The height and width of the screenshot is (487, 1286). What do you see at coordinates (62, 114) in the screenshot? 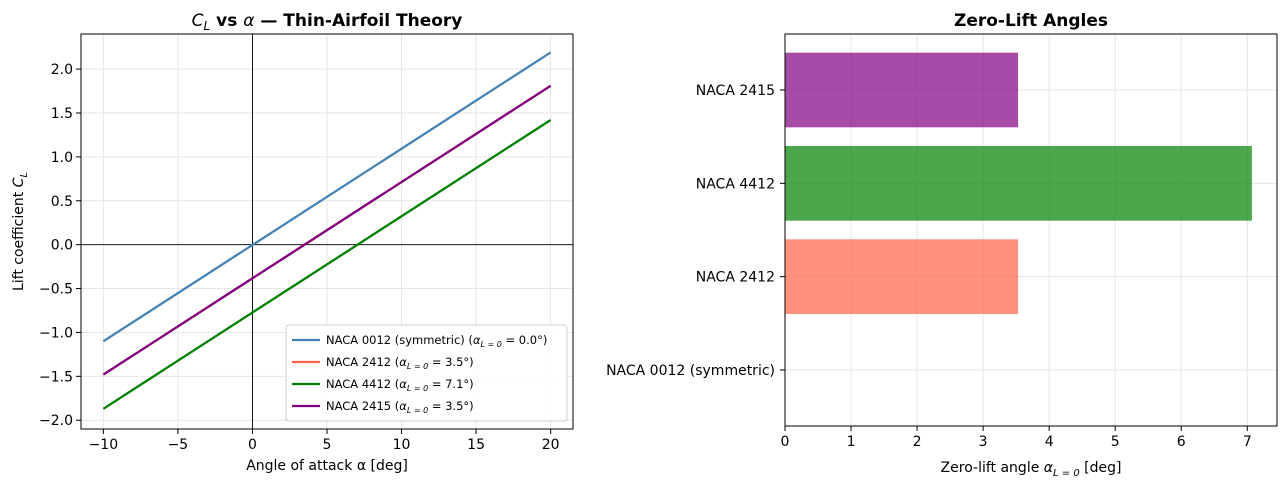
I see `left-y-tick-label: 1.5` at bounding box center [62, 114].